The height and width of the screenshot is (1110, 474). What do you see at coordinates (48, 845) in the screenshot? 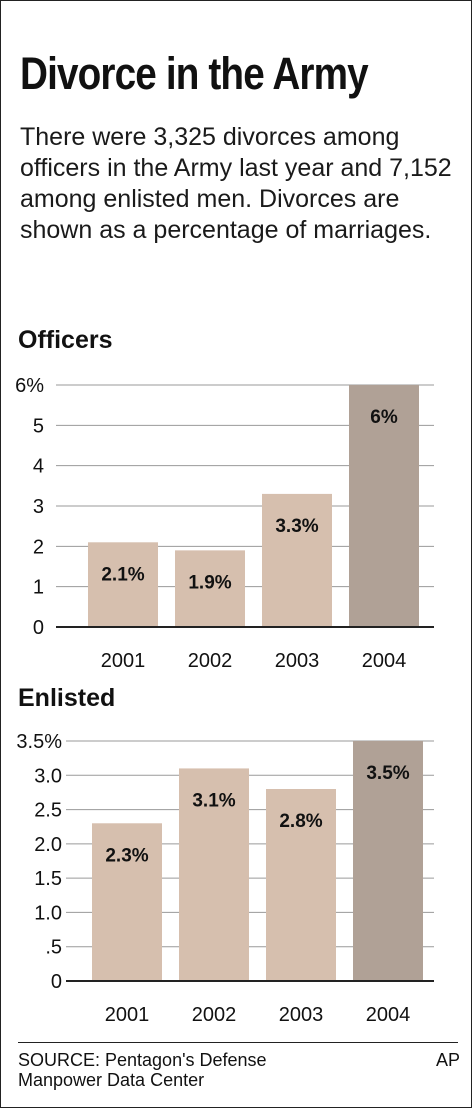
I see `enlisted-y-tick-label: 2.0` at bounding box center [48, 845].